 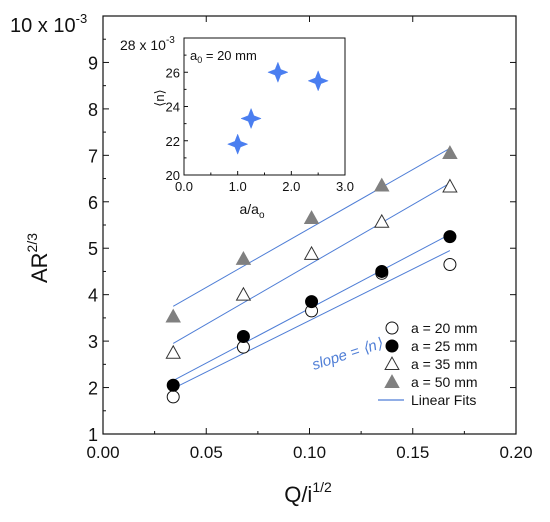 What do you see at coordinates (443, 400) in the screenshot?
I see `legend-label: Linear Fits` at bounding box center [443, 400].